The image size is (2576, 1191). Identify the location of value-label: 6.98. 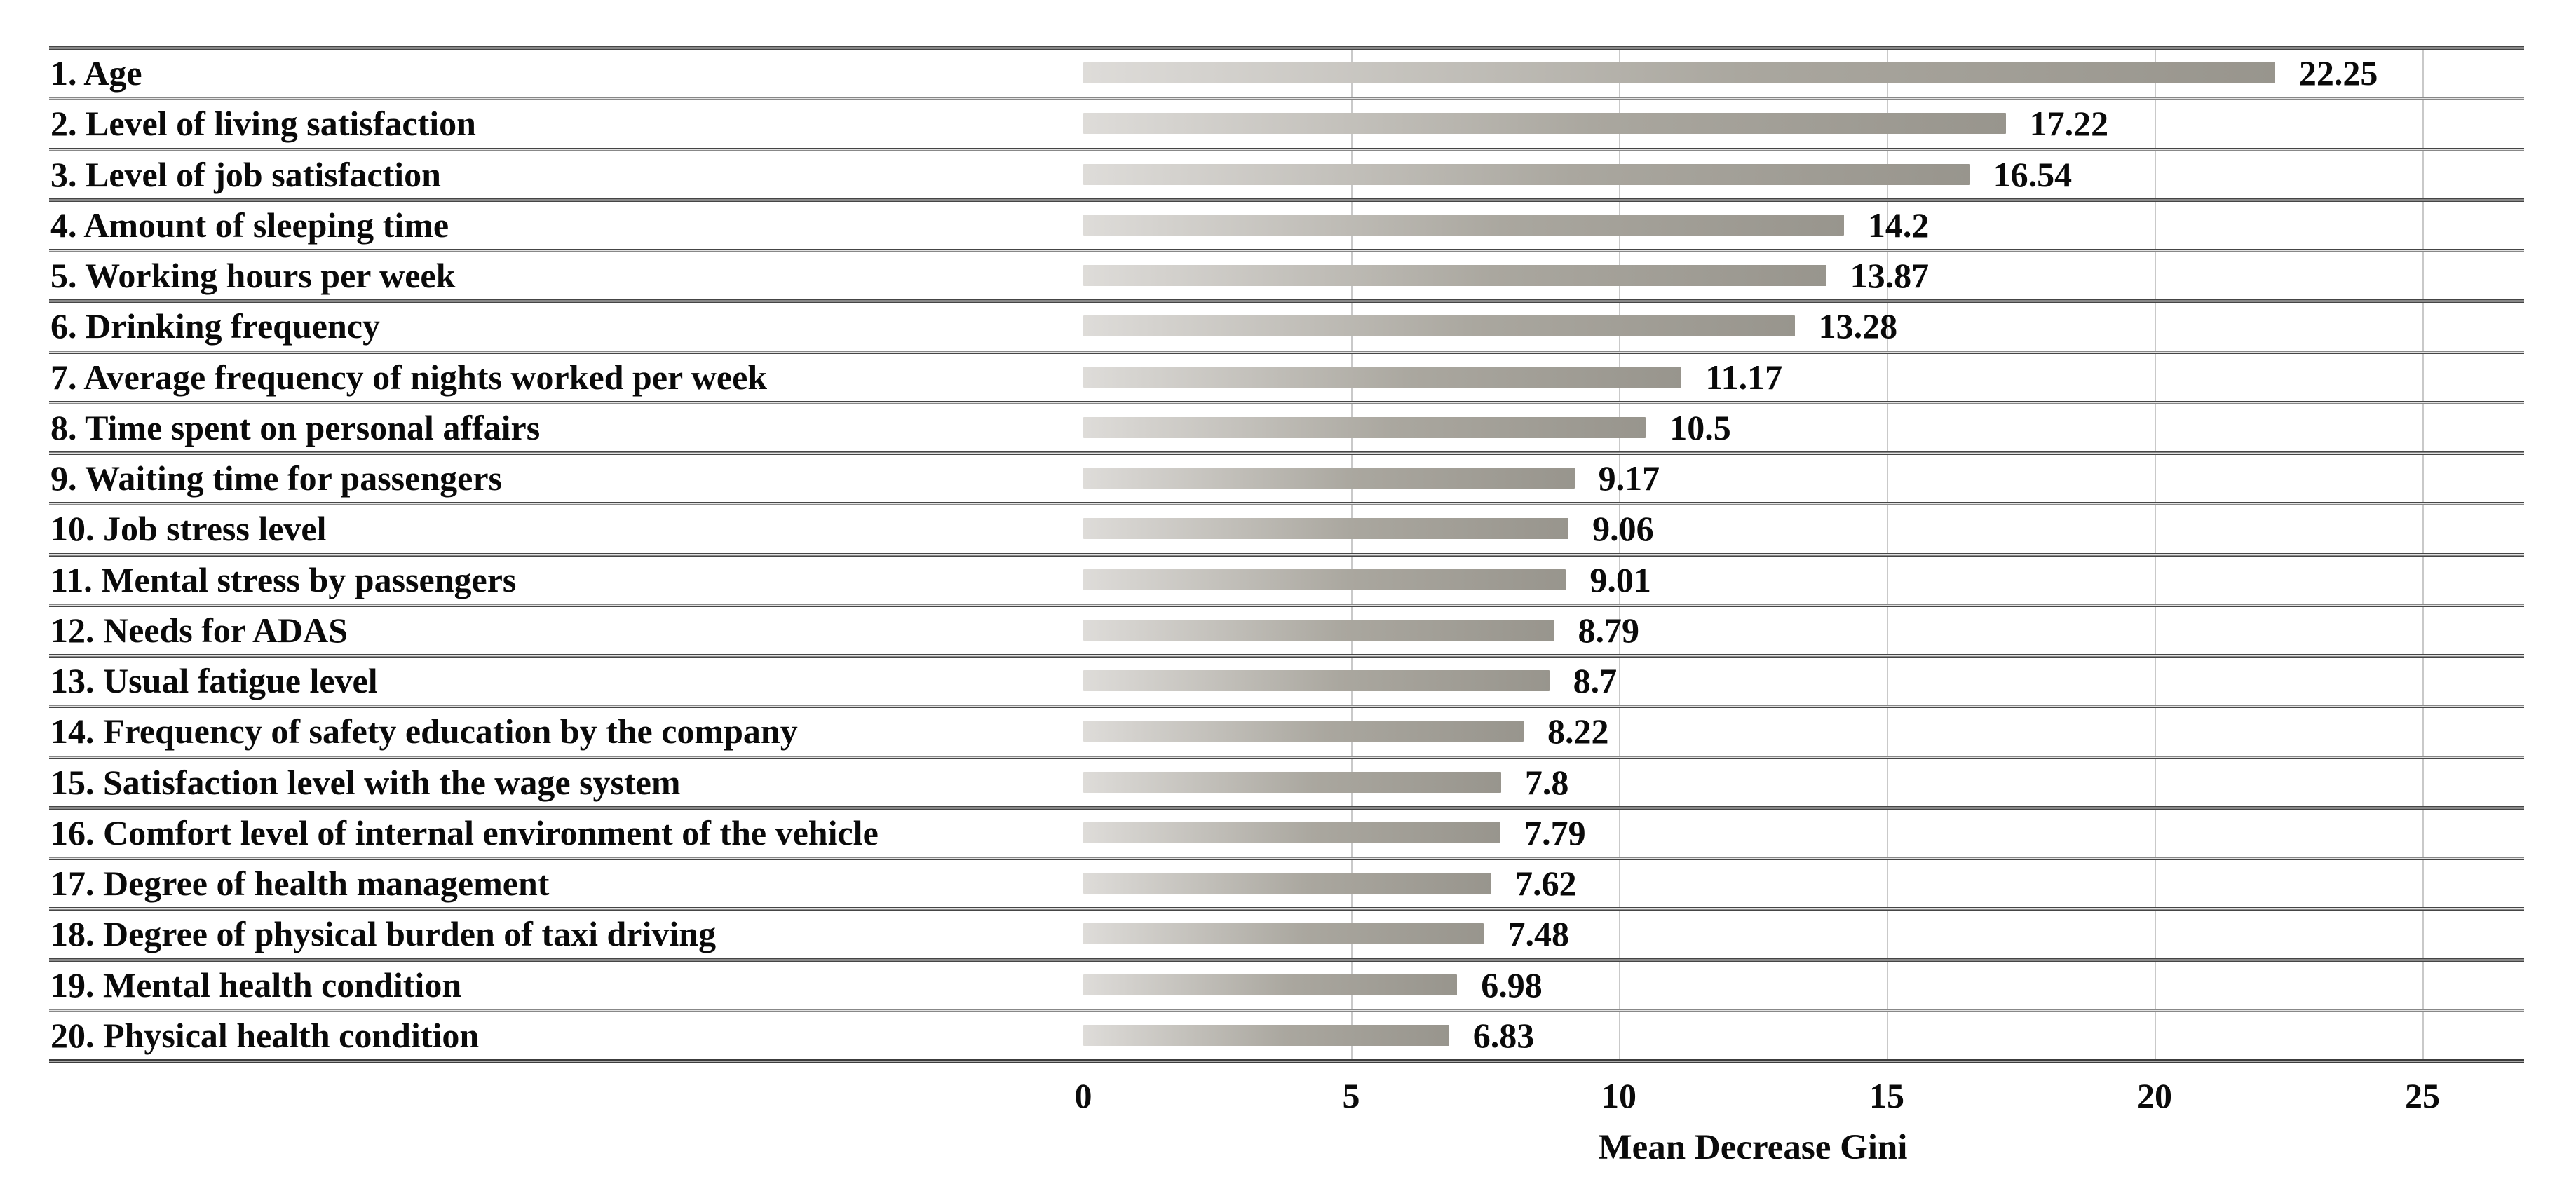
(1512, 985).